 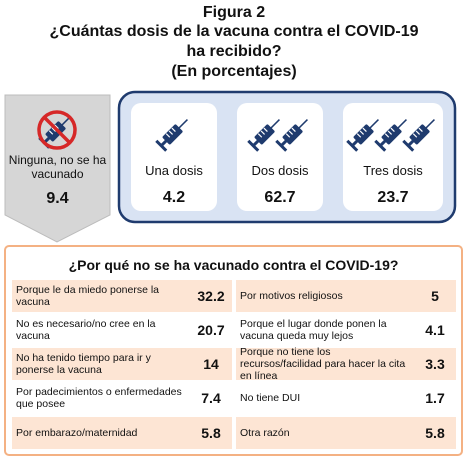 I want to click on reason-value: 1.7, so click(x=435, y=398).